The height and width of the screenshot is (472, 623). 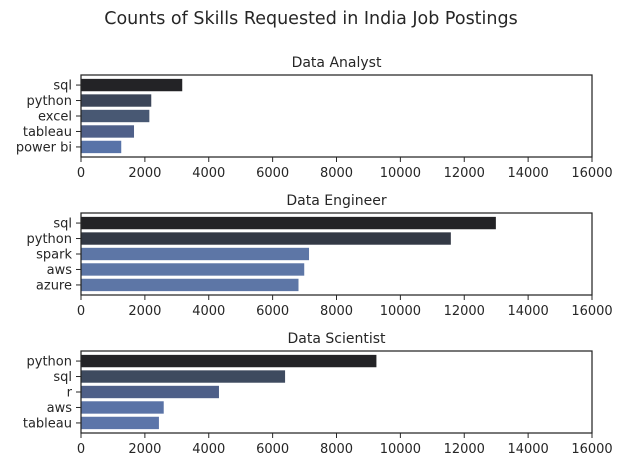 I want to click on bar-r, so click(x=150, y=392).